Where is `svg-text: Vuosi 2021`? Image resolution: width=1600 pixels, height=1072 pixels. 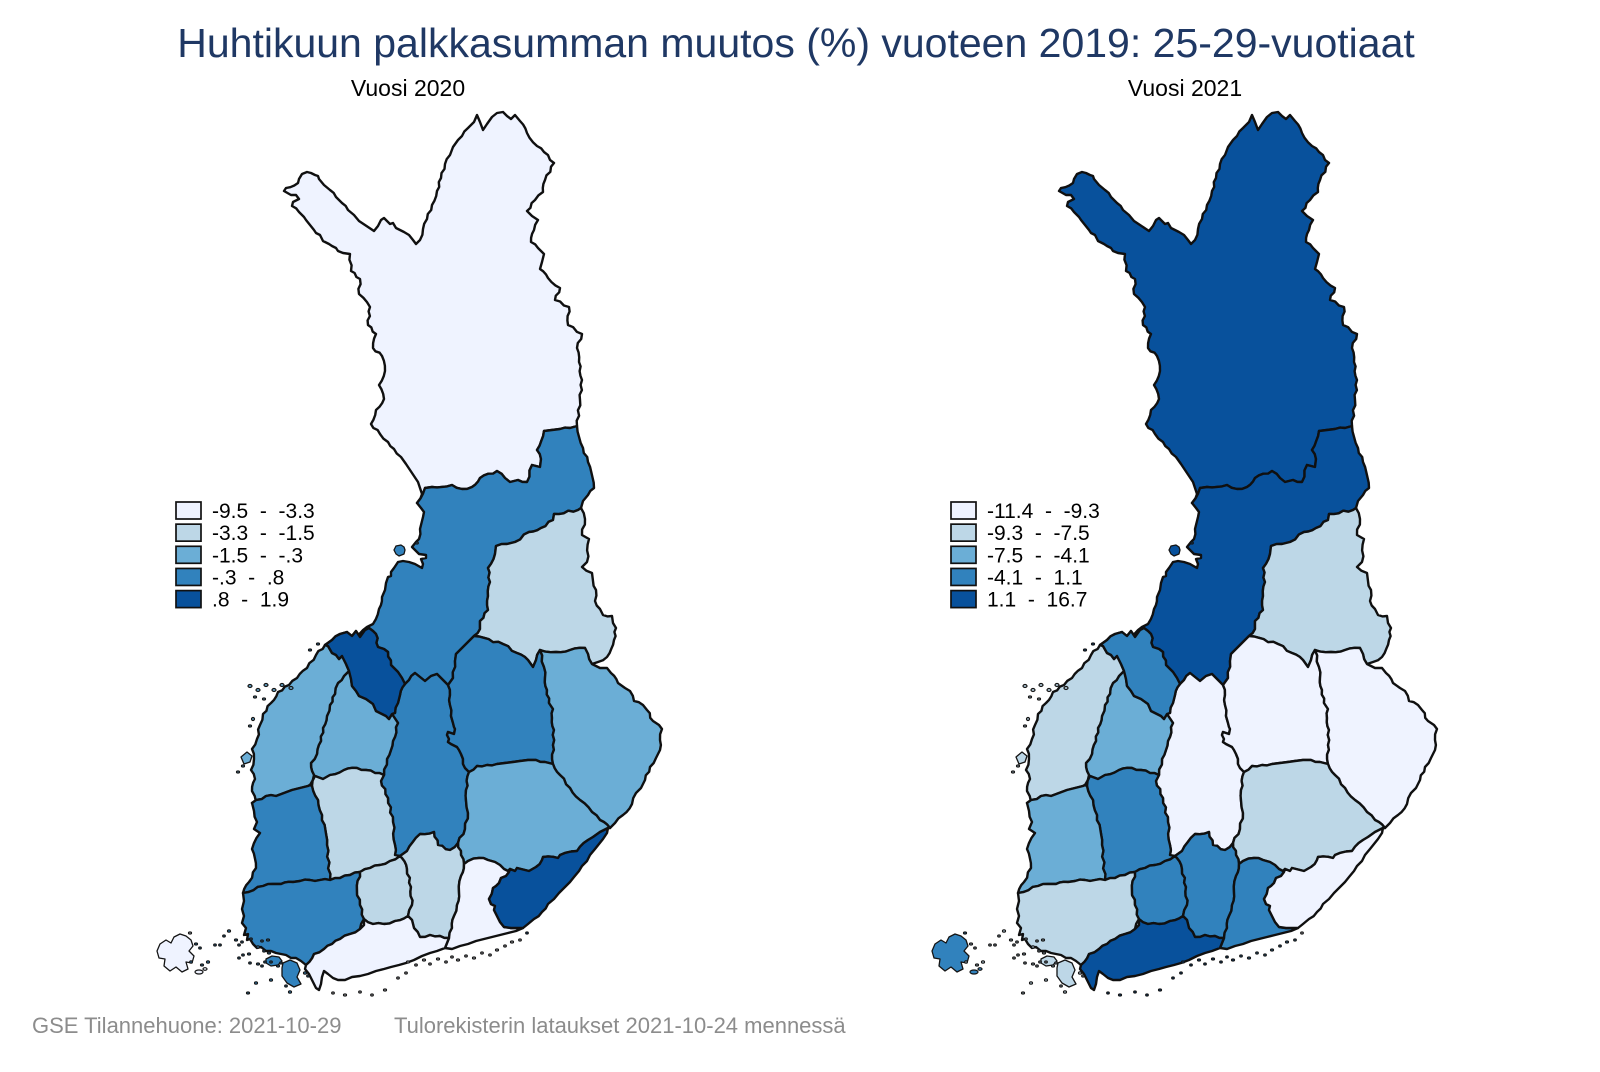 svg-text: Vuosi 2021 is located at coordinates (1185, 88).